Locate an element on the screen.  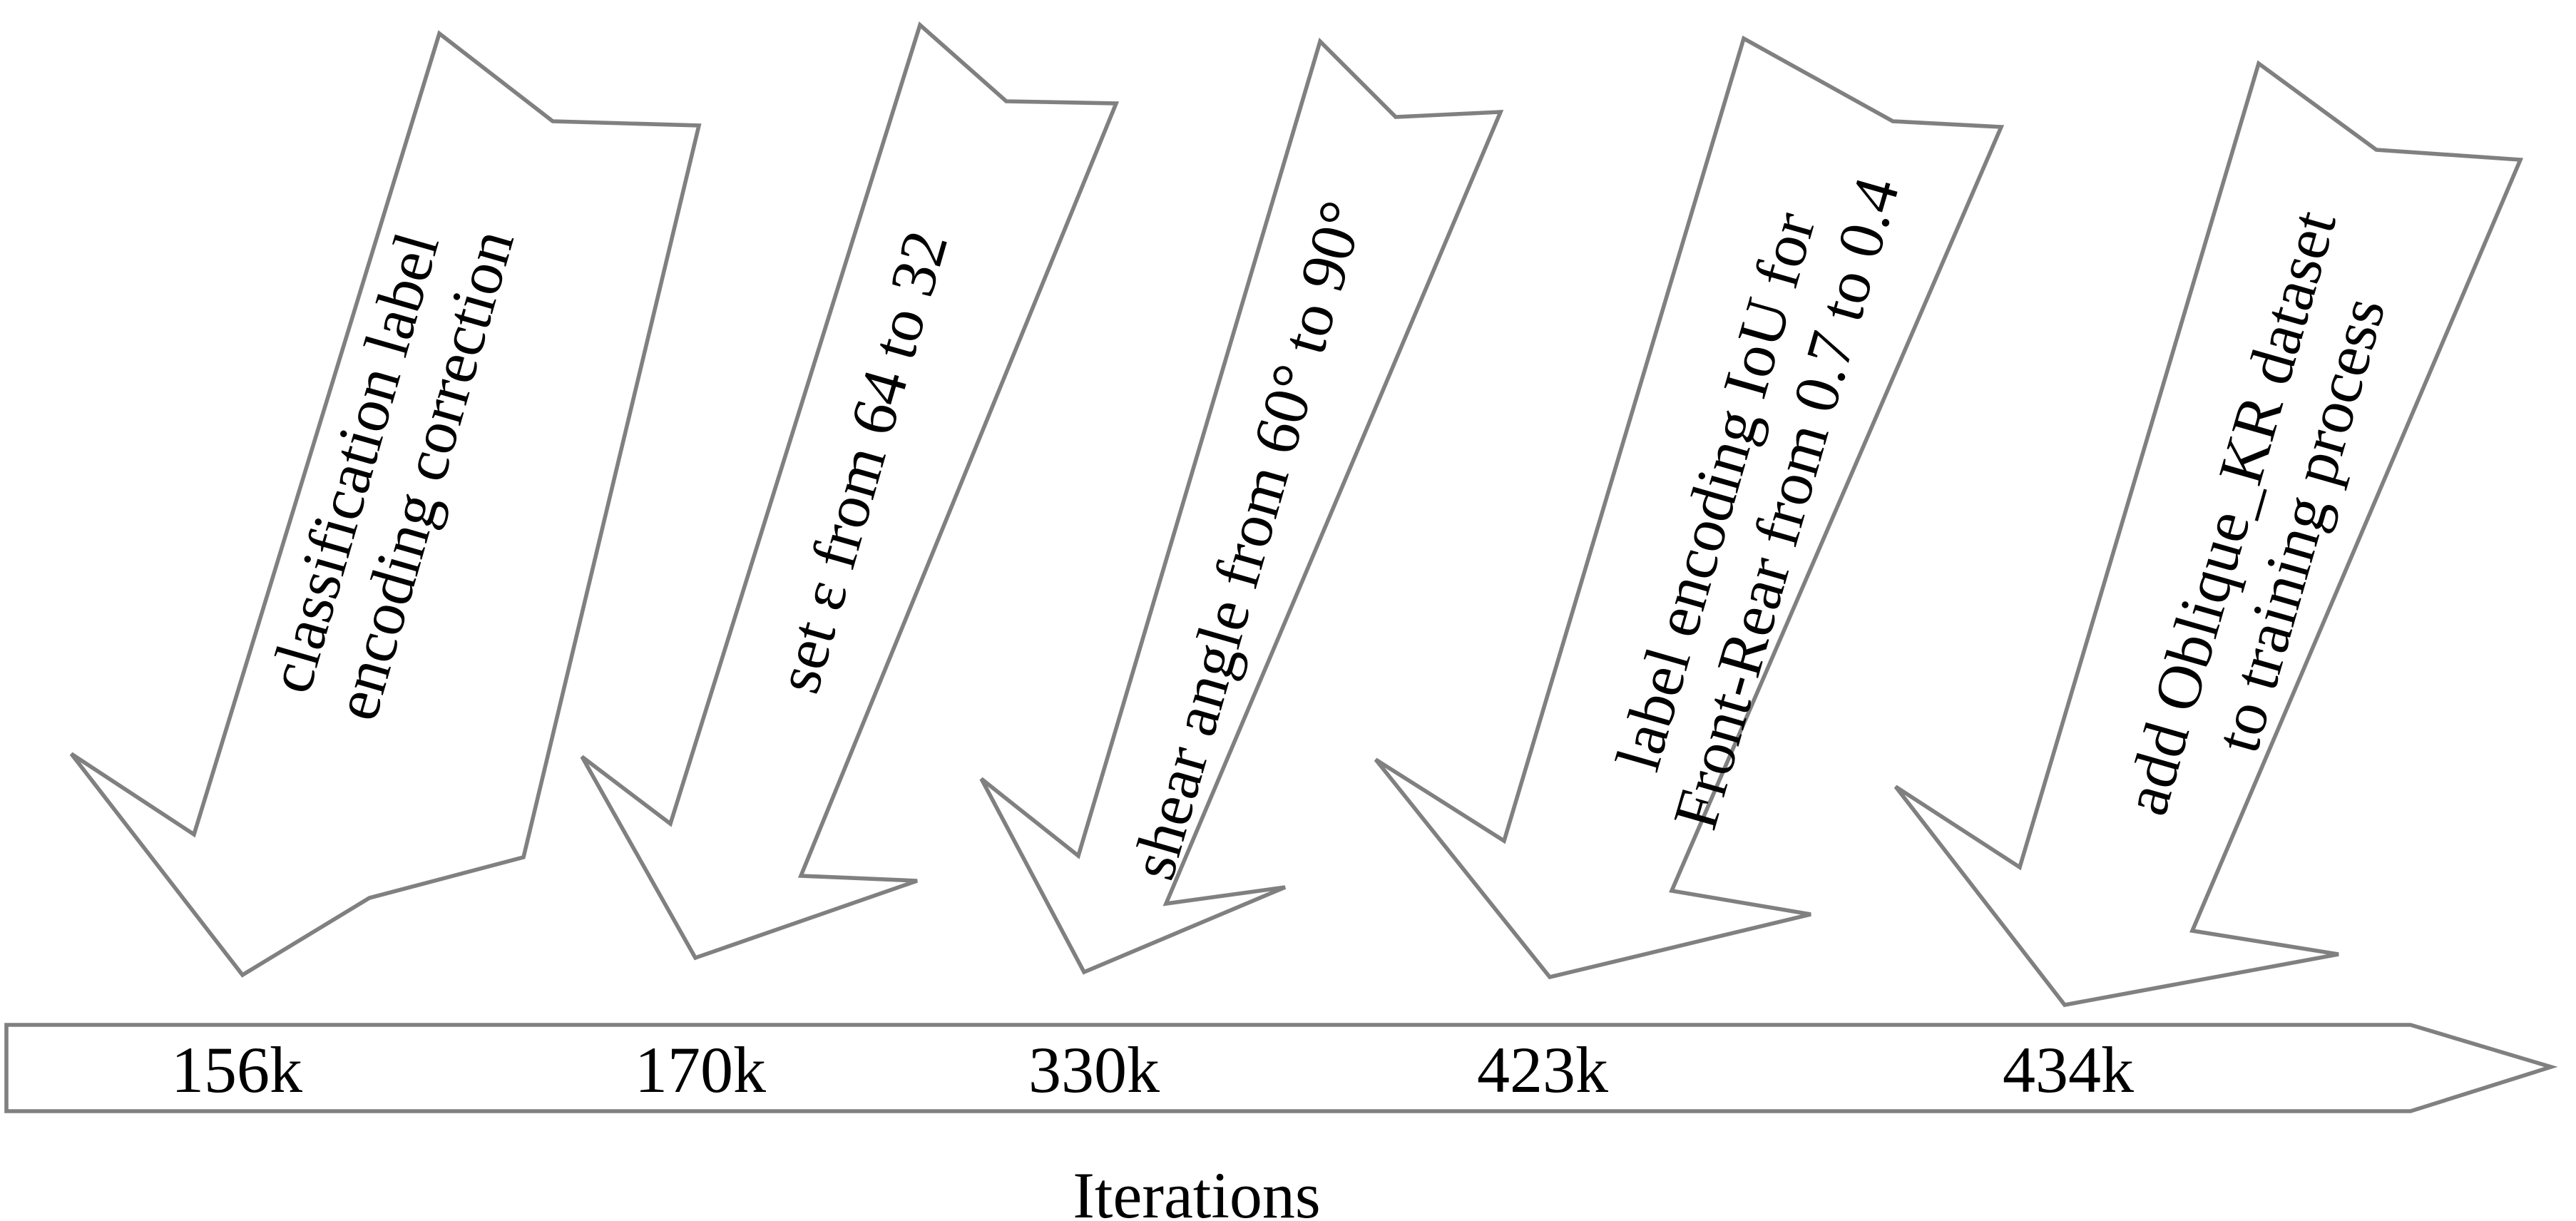
tick-label-170k: 170k is located at coordinates (700, 1069).